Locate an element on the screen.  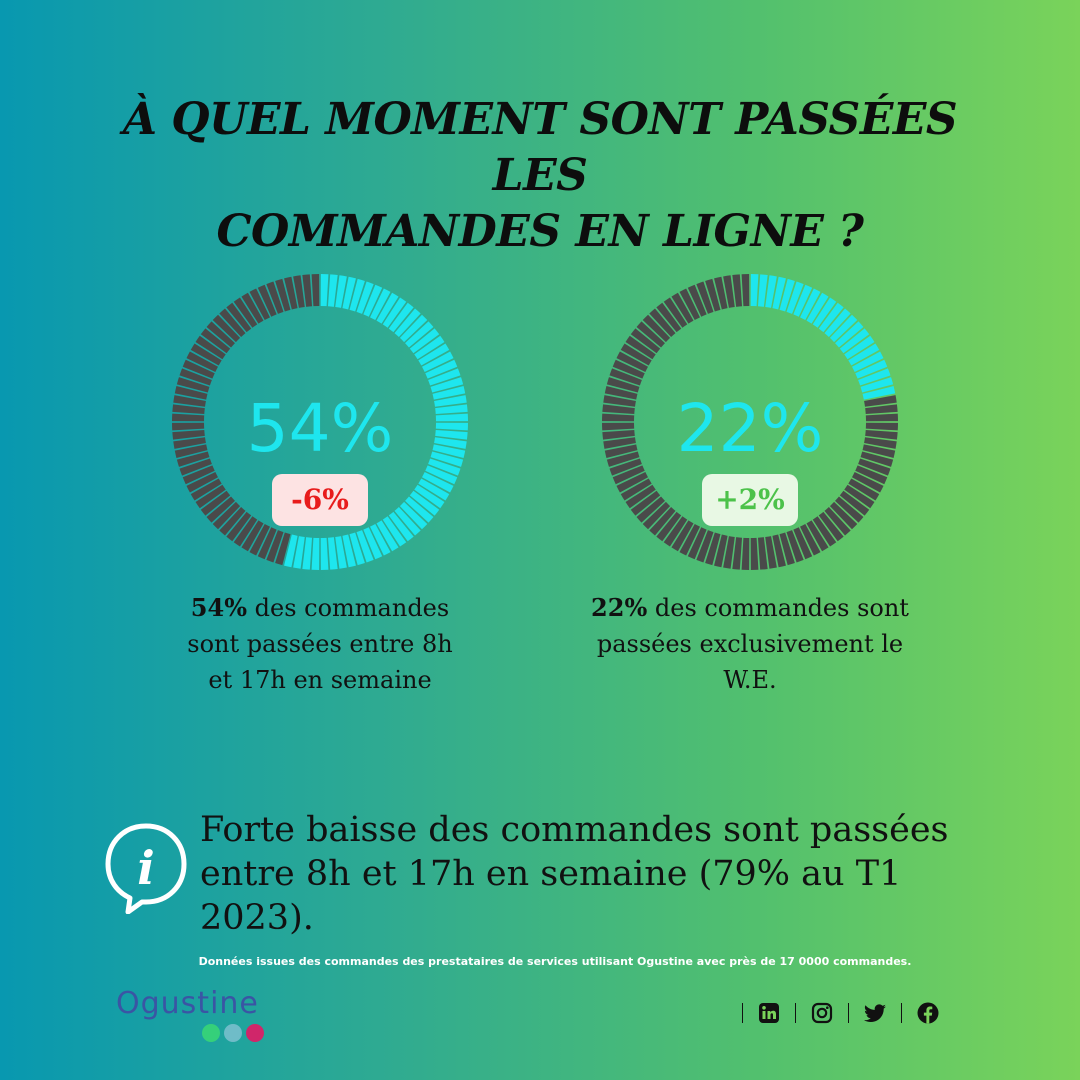
instagram-icon is located at coordinates (822, 1013).